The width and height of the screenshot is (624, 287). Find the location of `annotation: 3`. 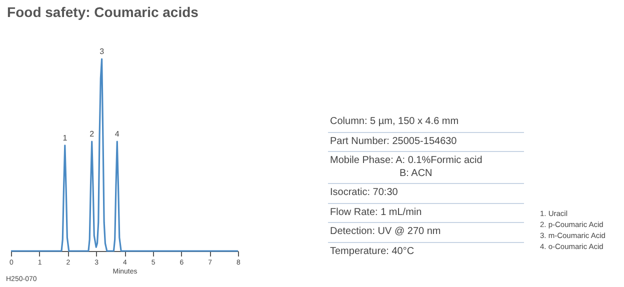

annotation: 3 is located at coordinates (102, 51).